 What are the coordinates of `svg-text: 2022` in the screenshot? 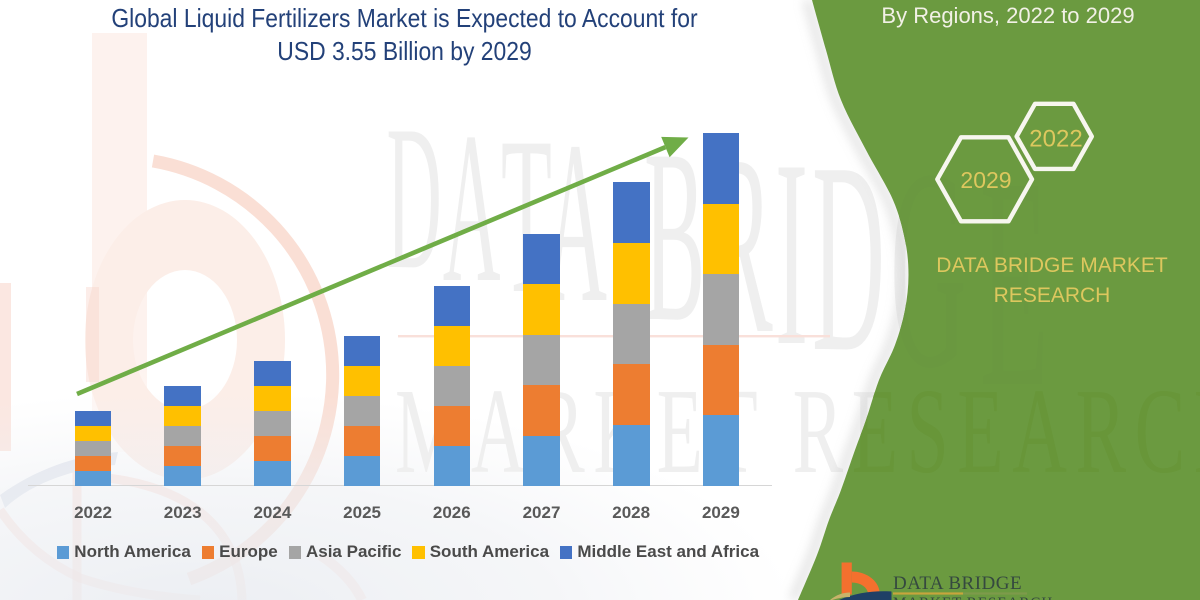 It's located at (1055, 139).